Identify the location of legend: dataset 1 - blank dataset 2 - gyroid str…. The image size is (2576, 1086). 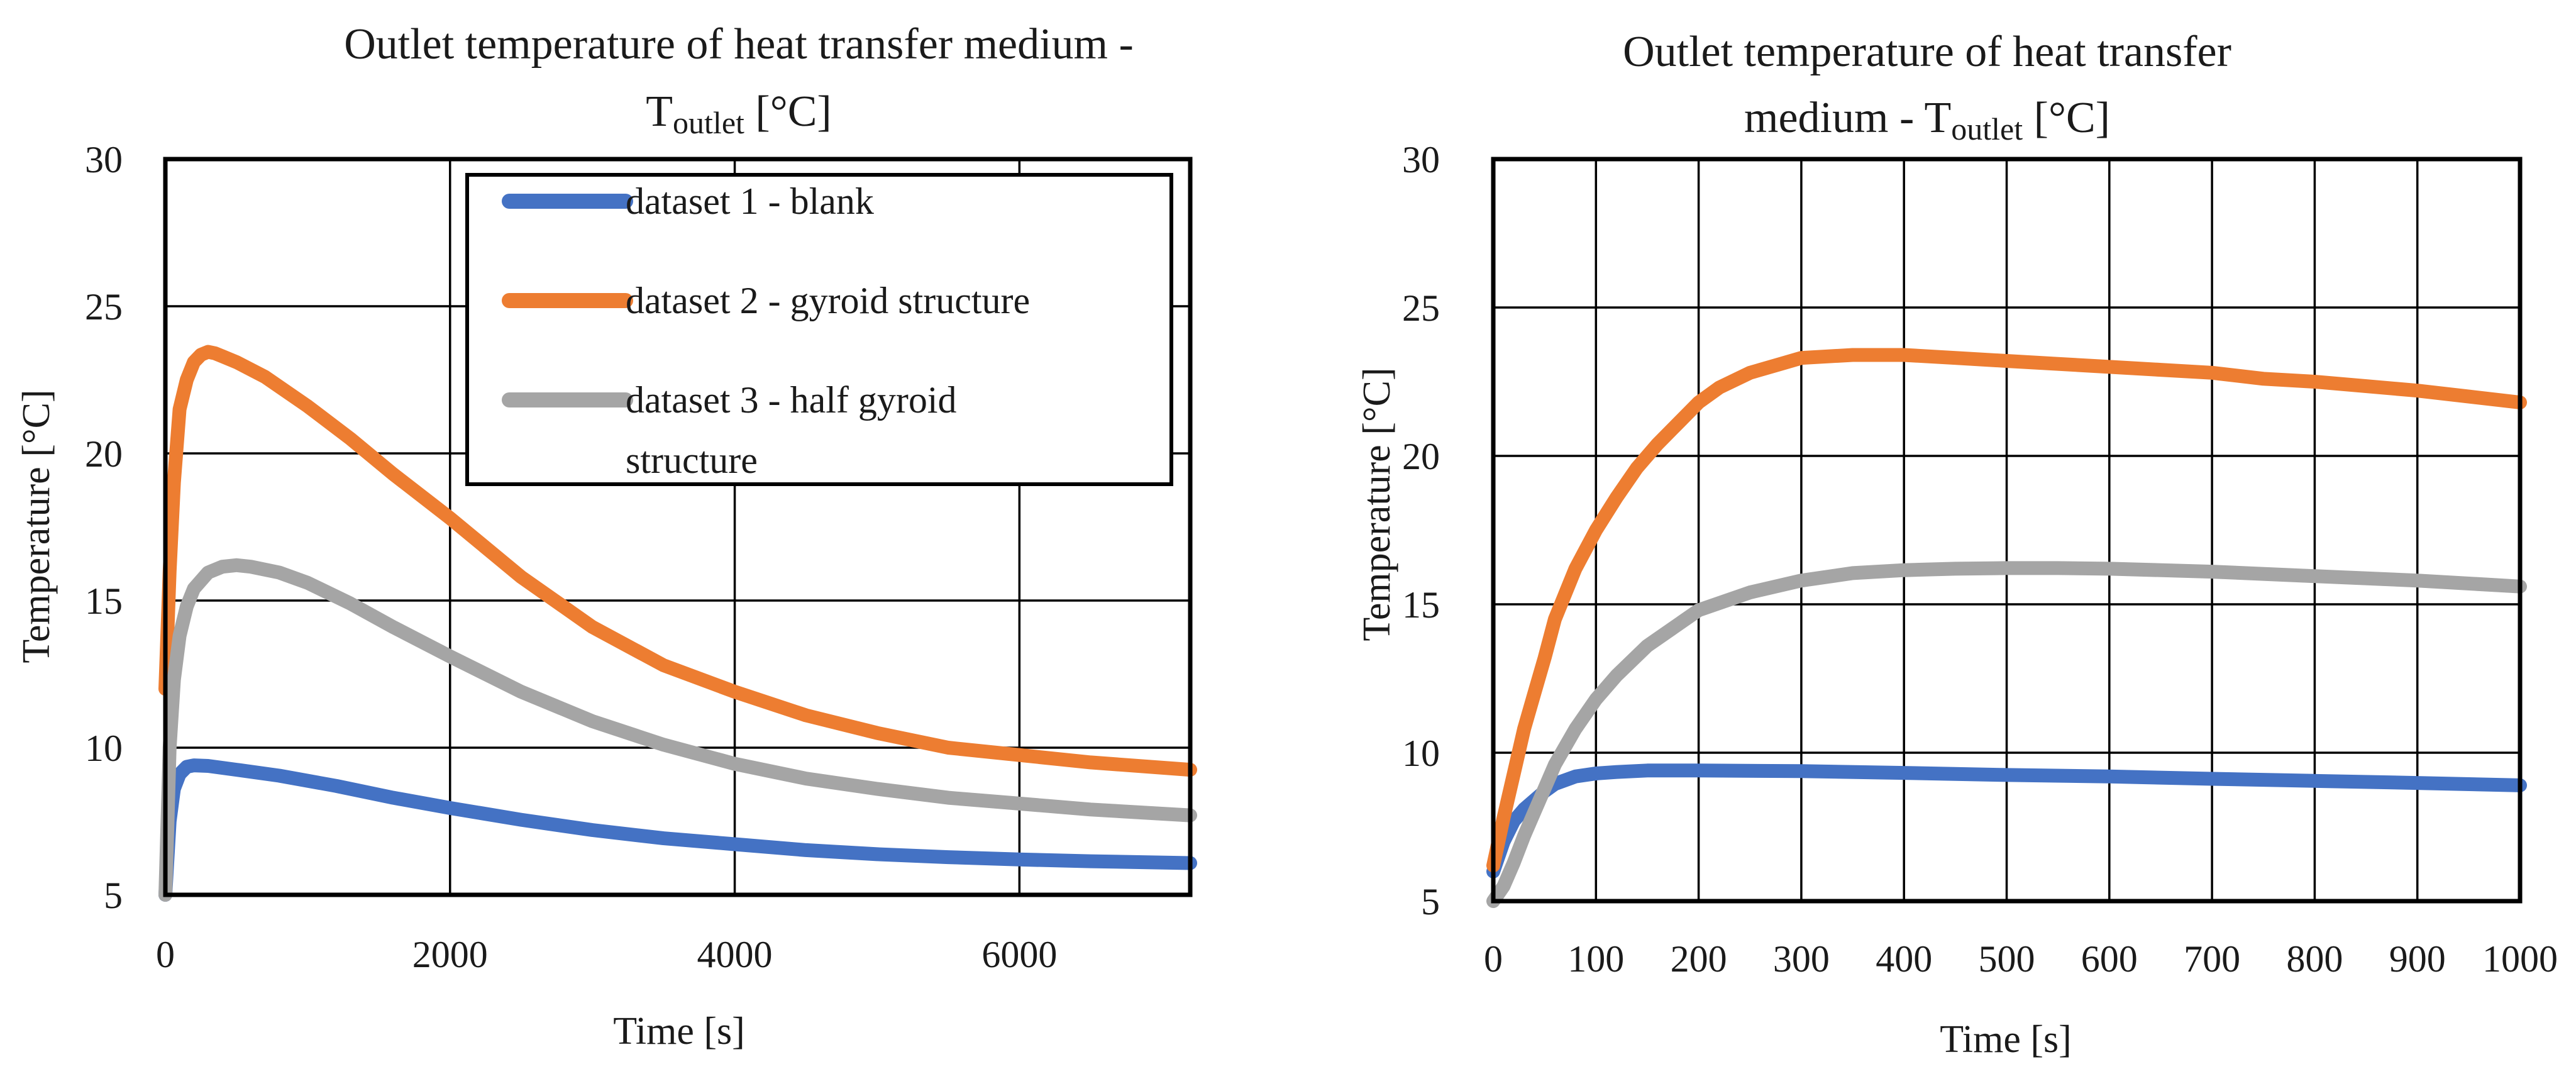
(819, 330).